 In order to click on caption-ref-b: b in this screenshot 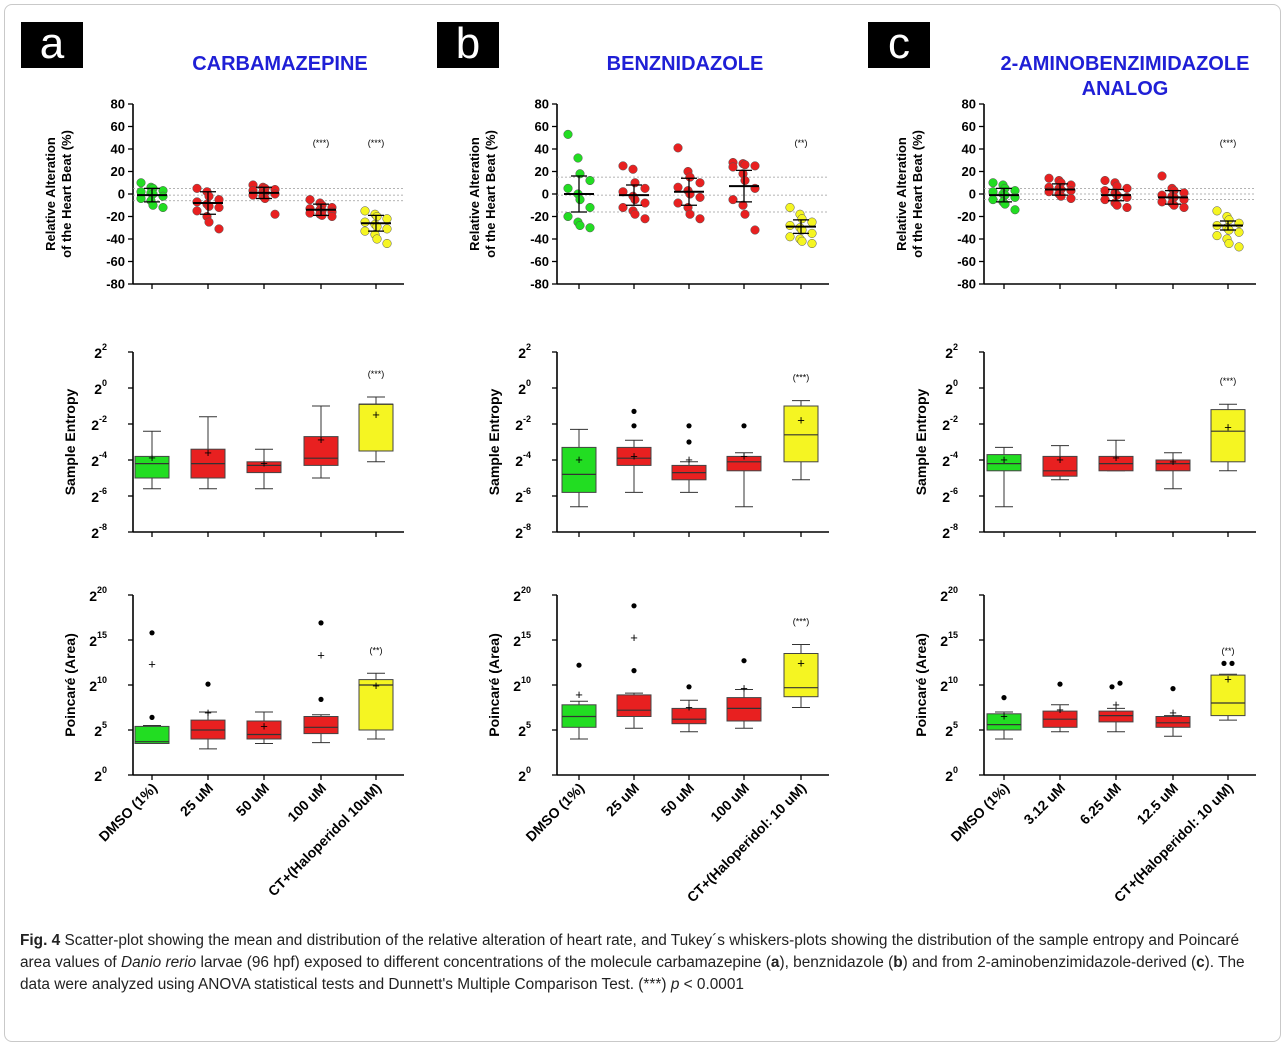, I will do `click(898, 962)`.